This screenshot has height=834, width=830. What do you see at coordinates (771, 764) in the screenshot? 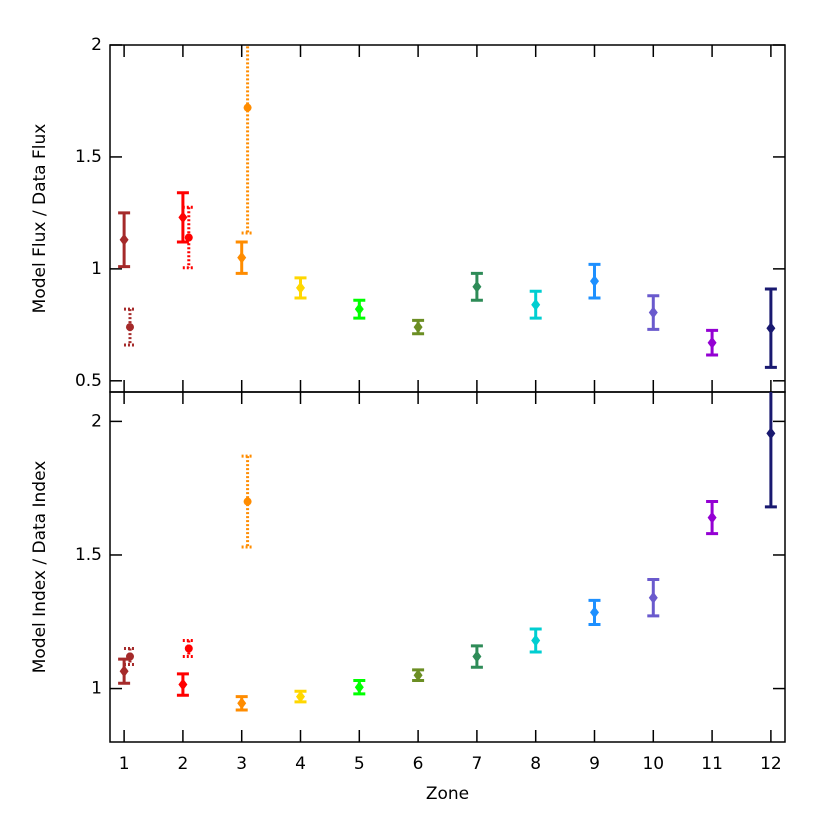
I see `x-tick-label: 12` at bounding box center [771, 764].